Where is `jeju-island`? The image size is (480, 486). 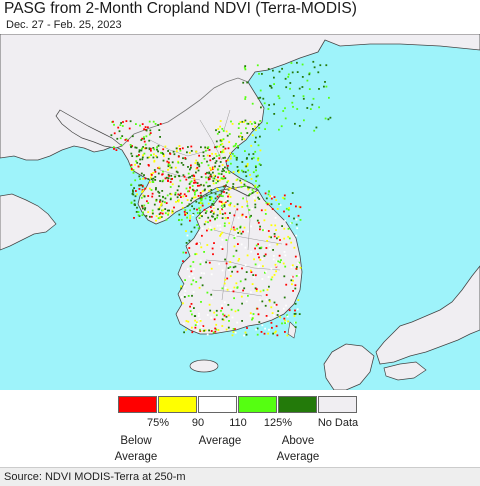 jeju-island is located at coordinates (204, 366).